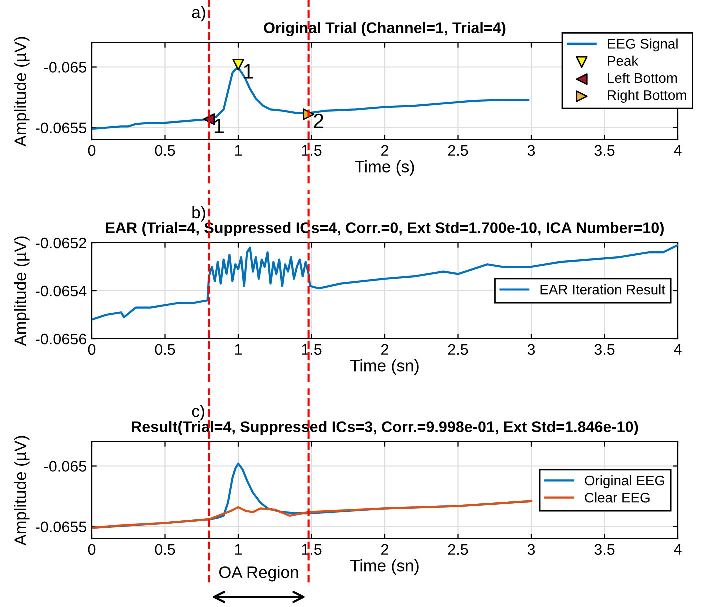 This screenshot has width=715, height=607. Describe the element at coordinates (617, 497) in the screenshot. I see `legend-label: Clear EEG` at that location.